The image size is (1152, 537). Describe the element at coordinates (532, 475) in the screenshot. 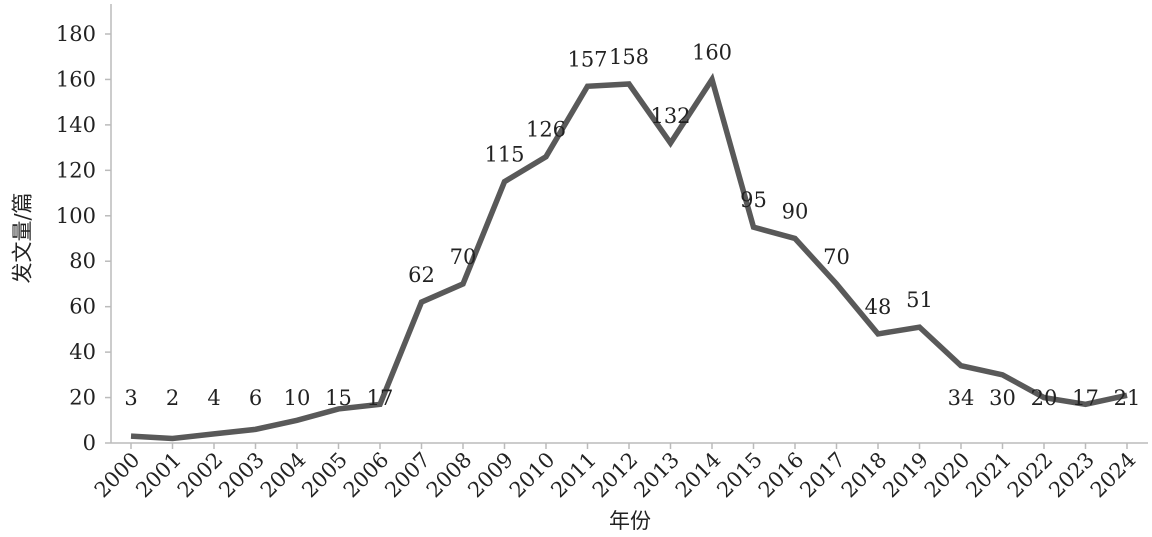

I see `x-tick-label: 2010` at that location.